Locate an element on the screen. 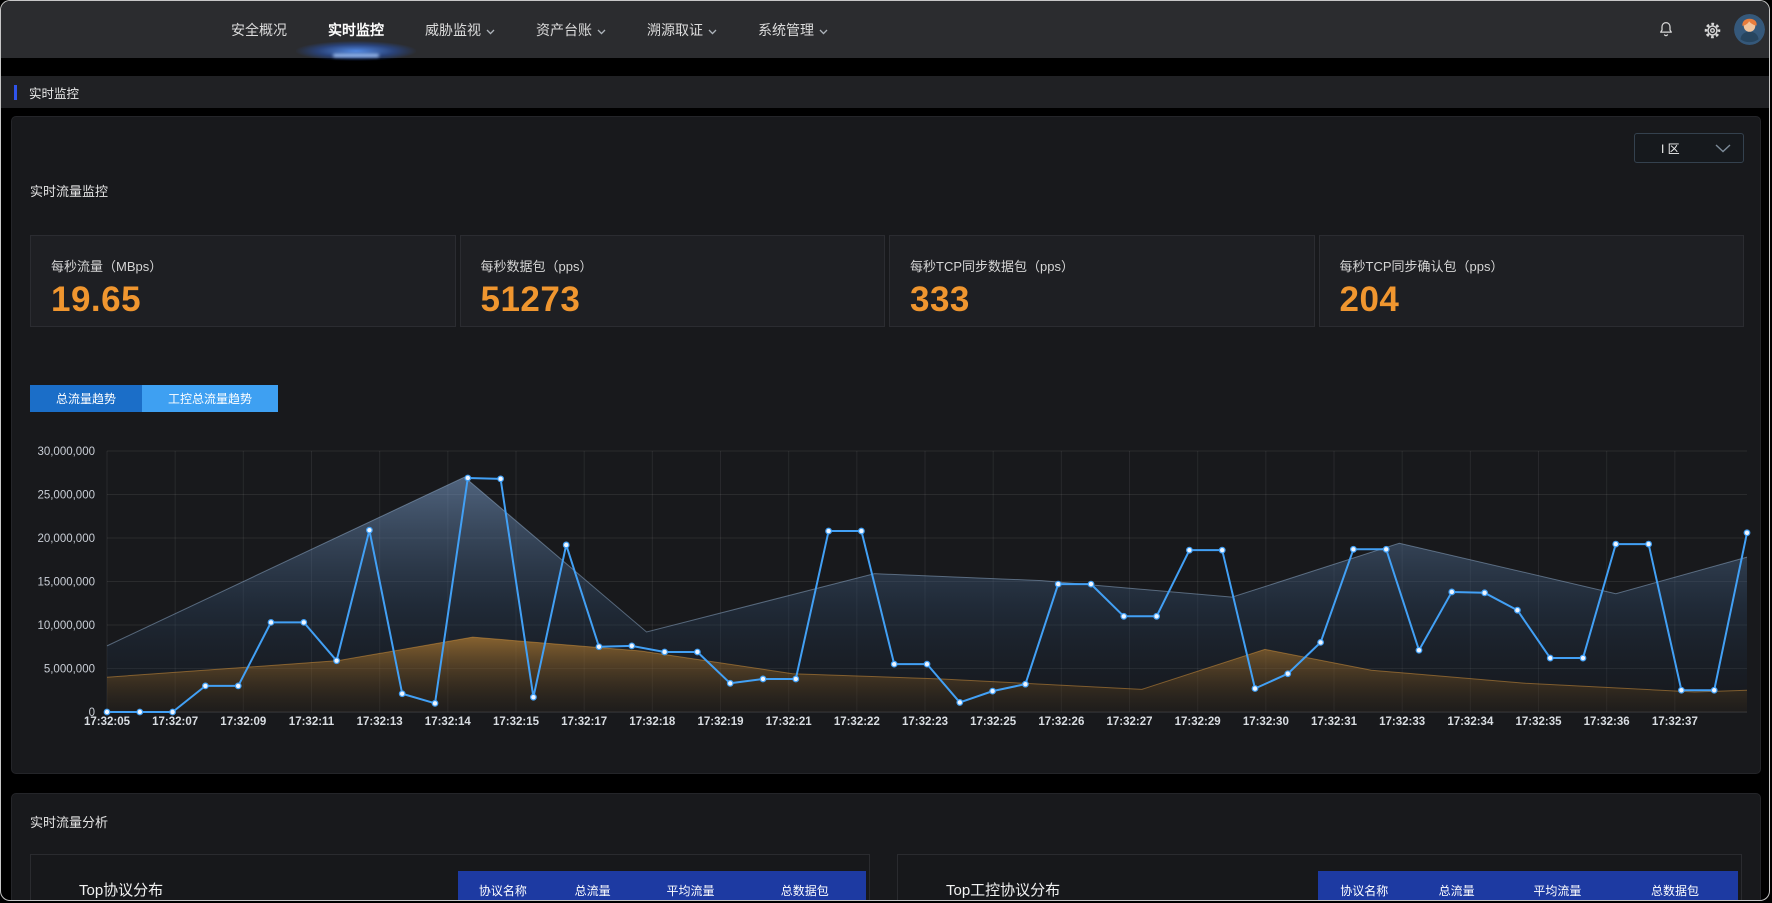  stat-card-value: 19.65 is located at coordinates (96, 299).